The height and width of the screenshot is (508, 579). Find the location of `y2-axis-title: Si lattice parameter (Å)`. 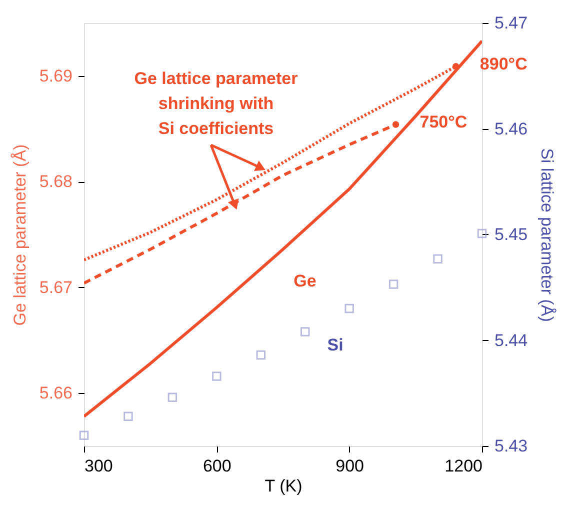

y2-axis-title: Si lattice parameter (Å) is located at coordinates (547, 235).